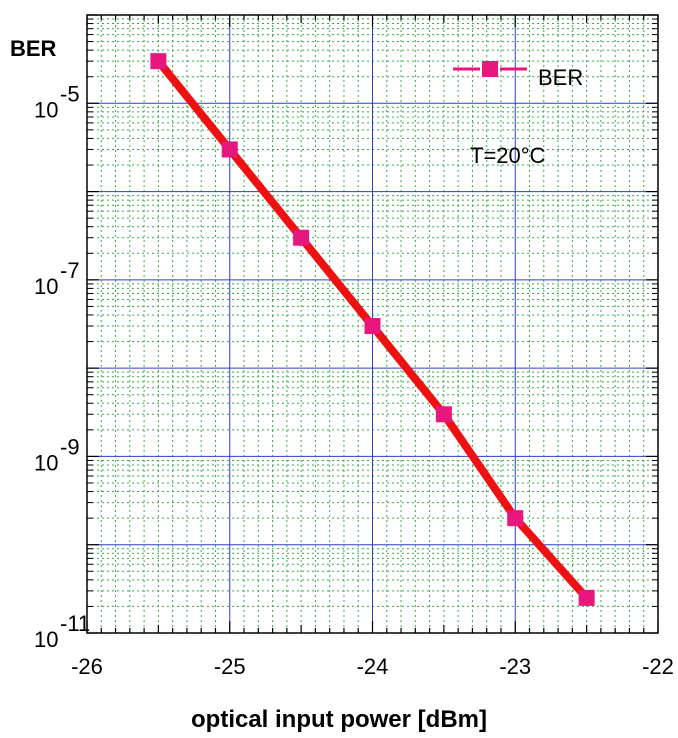  What do you see at coordinates (490, 69) in the screenshot?
I see `legend-marker` at bounding box center [490, 69].